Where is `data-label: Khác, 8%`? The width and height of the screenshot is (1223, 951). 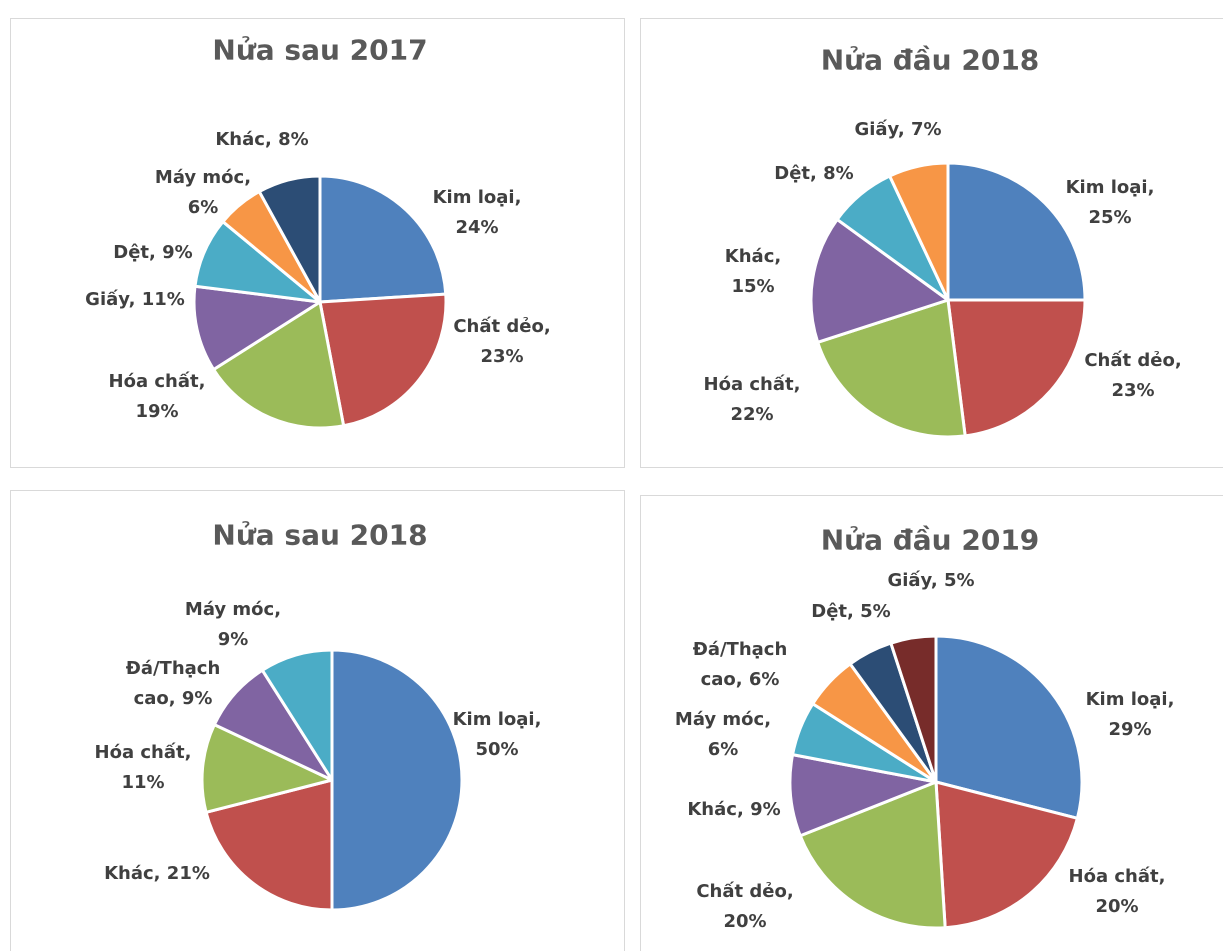
data-label: Khác, 8% is located at coordinates (262, 140).